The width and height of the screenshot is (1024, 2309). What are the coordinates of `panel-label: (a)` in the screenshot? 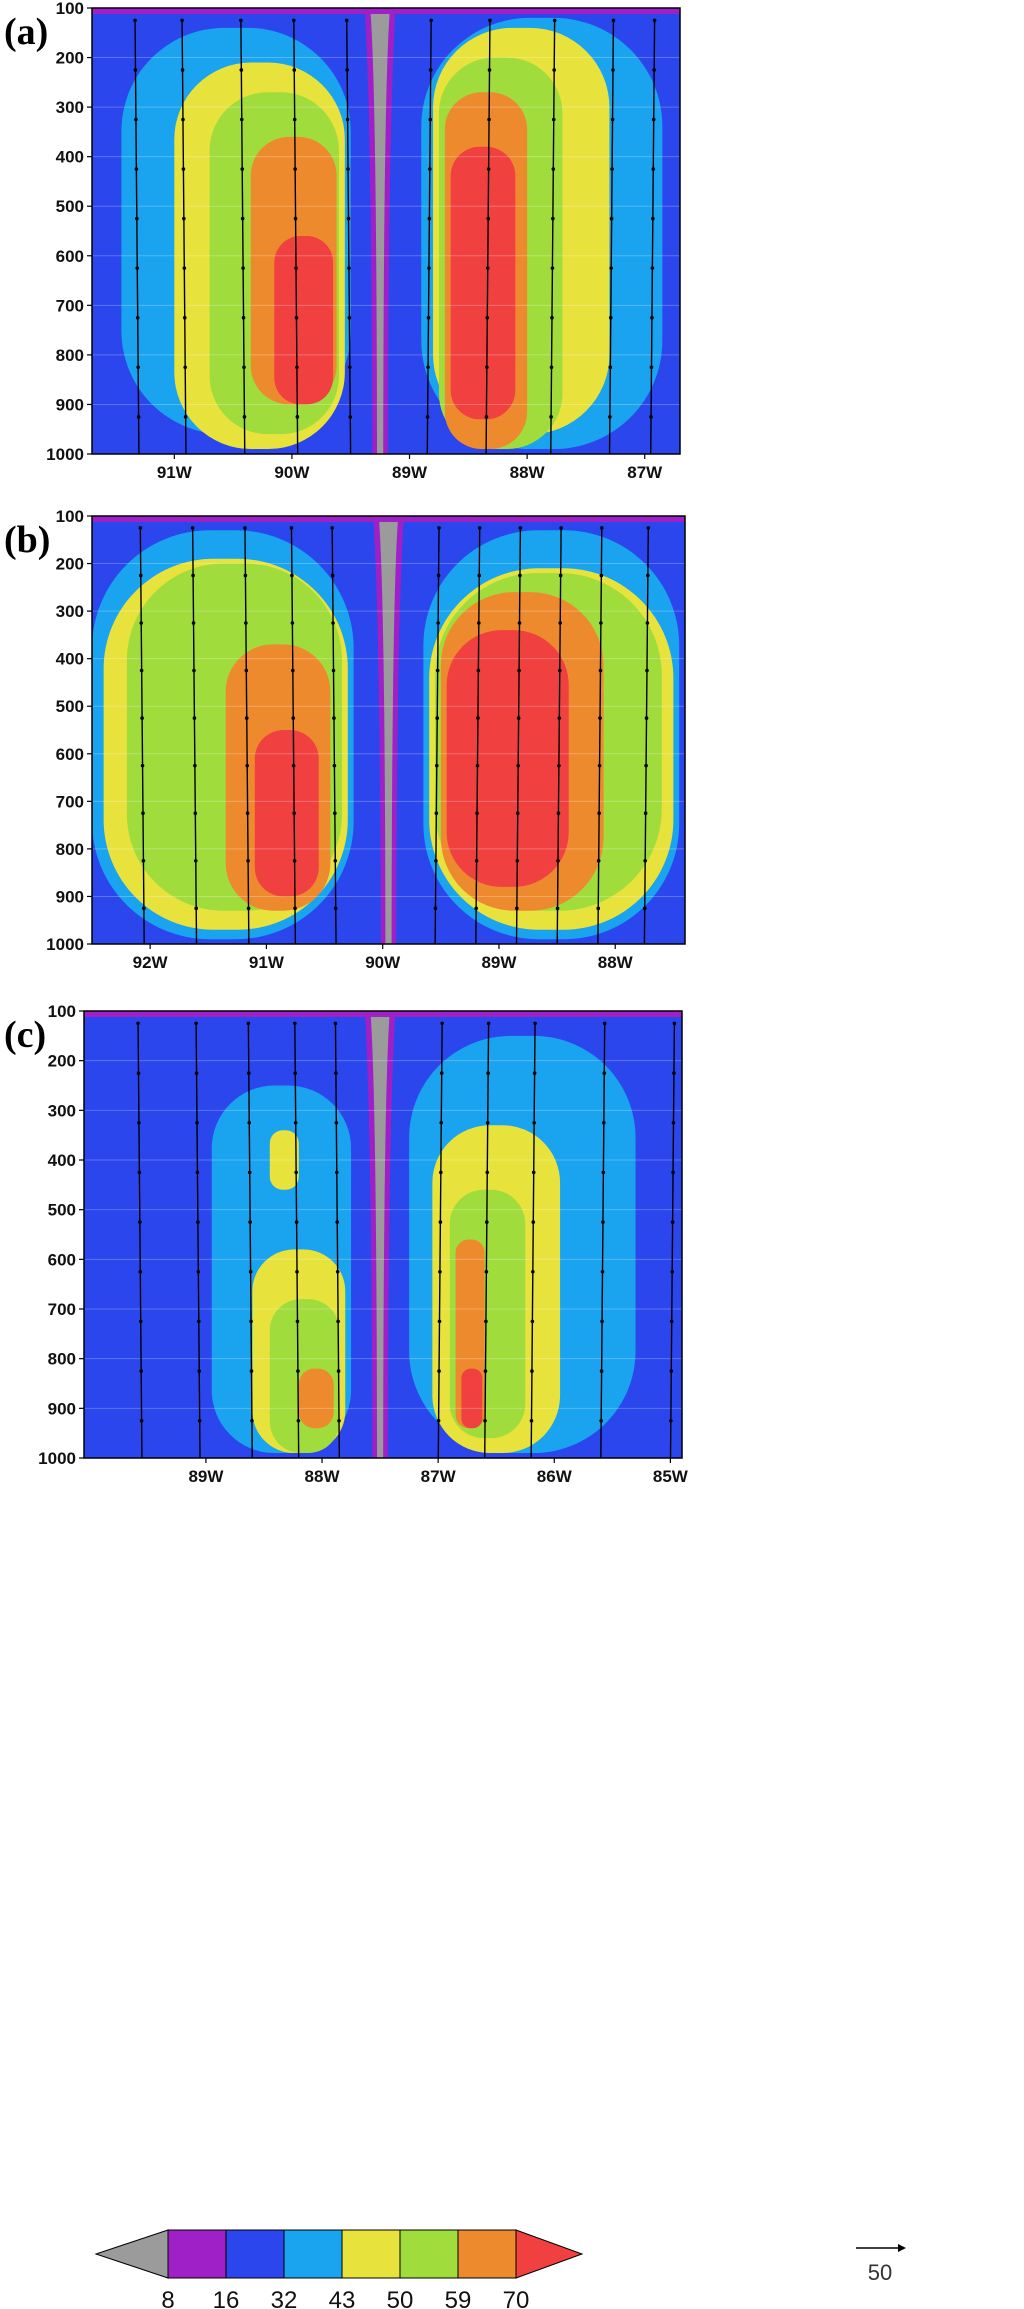 It's located at (26, 32).